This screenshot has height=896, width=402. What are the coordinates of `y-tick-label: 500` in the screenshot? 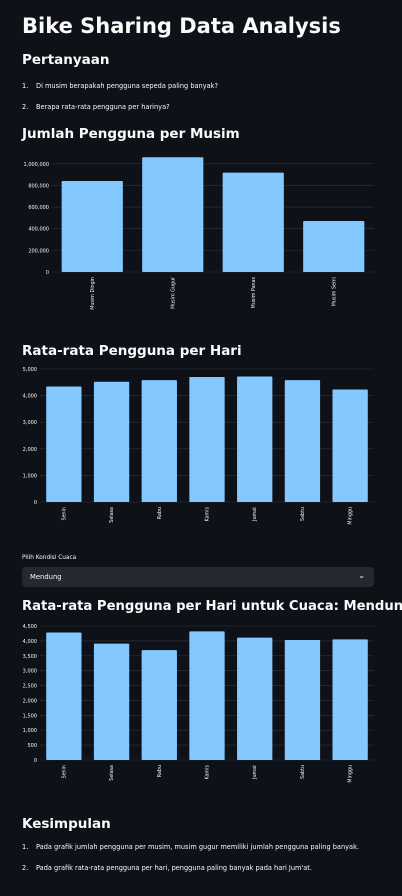 It's located at (32, 746).